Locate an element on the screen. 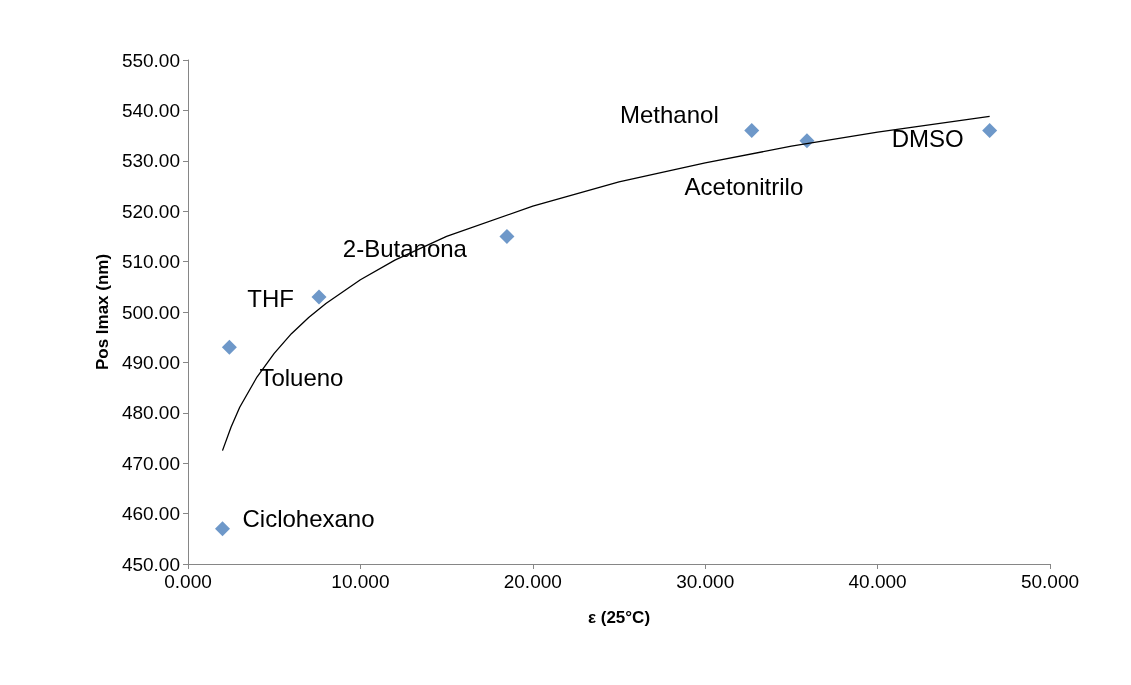 Image resolution: width=1131 pixels, height=685 pixels. y-tick-label: 460.00 is located at coordinates (150, 514).